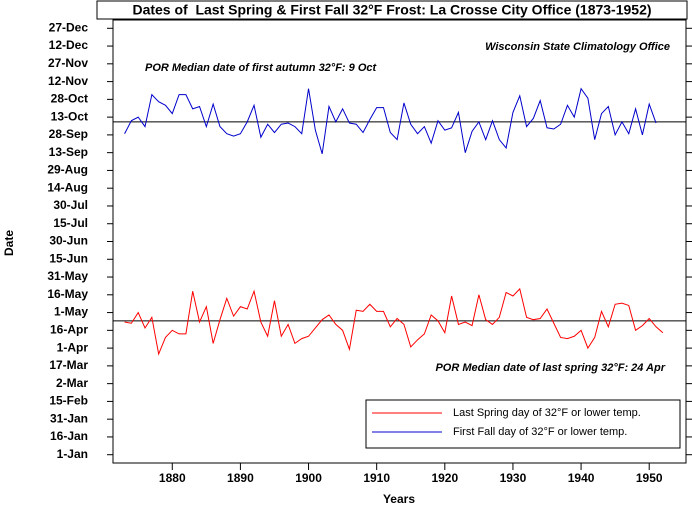  What do you see at coordinates (308, 478) in the screenshot?
I see `x-tick-label: 1900` at bounding box center [308, 478].